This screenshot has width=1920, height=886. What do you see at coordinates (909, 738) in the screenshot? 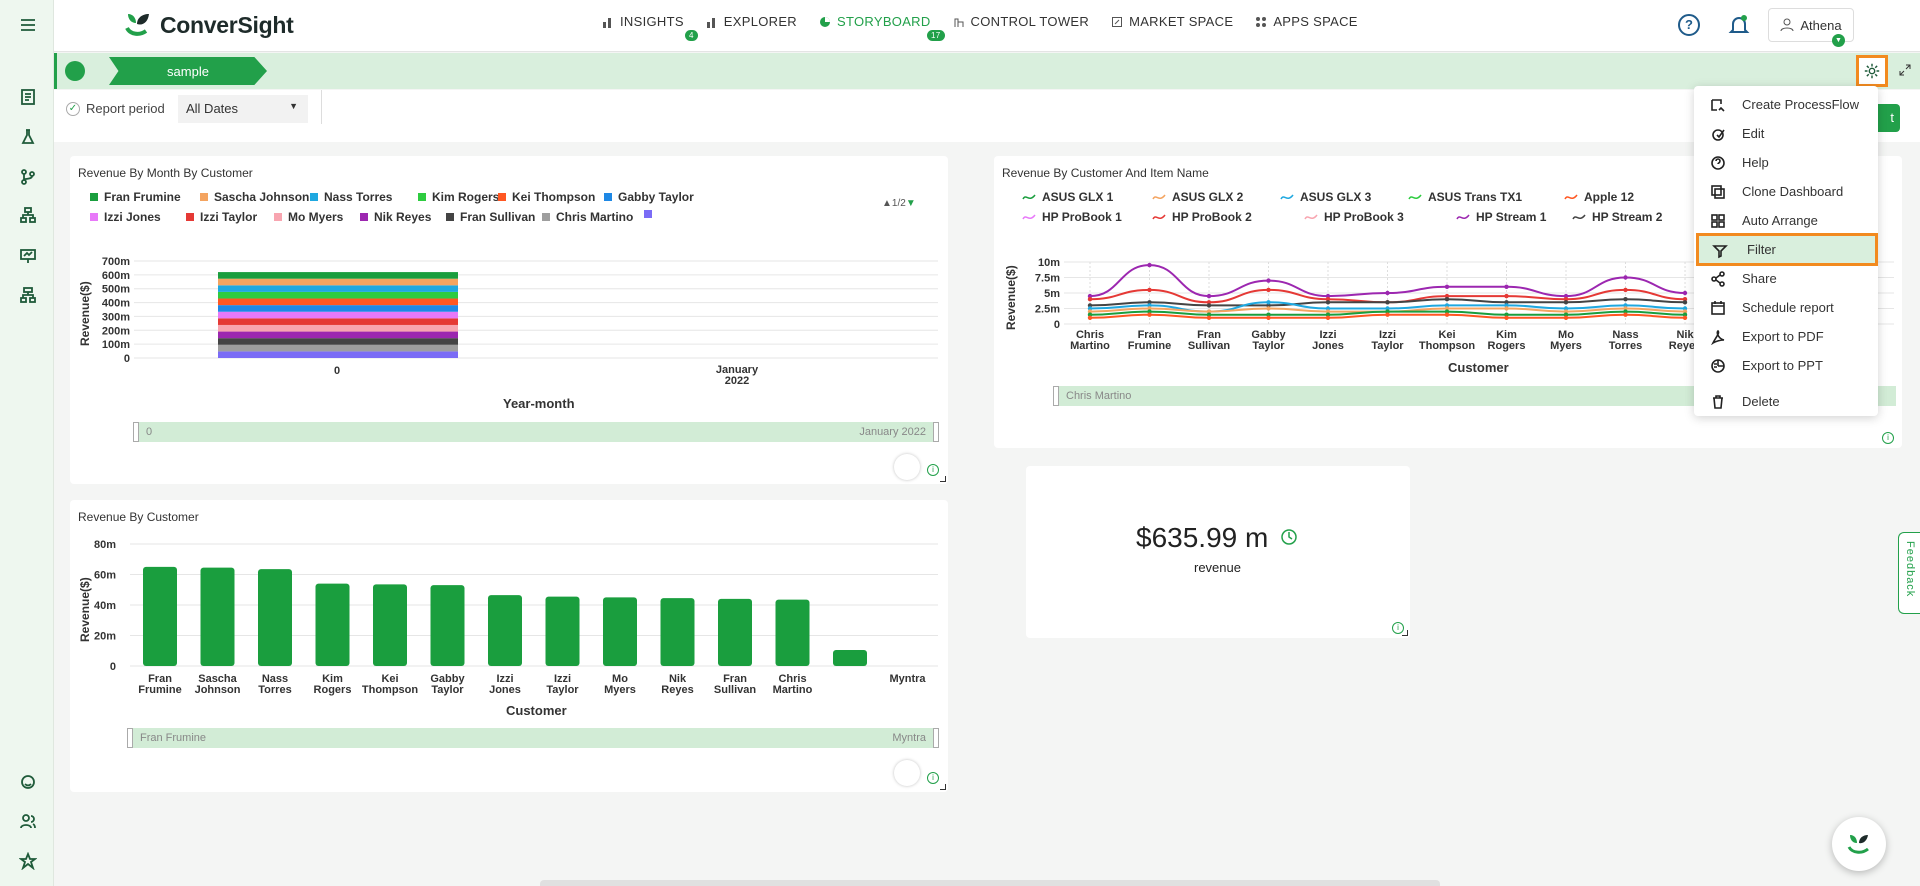
I see `scroller-end: Myntra` at bounding box center [909, 738].